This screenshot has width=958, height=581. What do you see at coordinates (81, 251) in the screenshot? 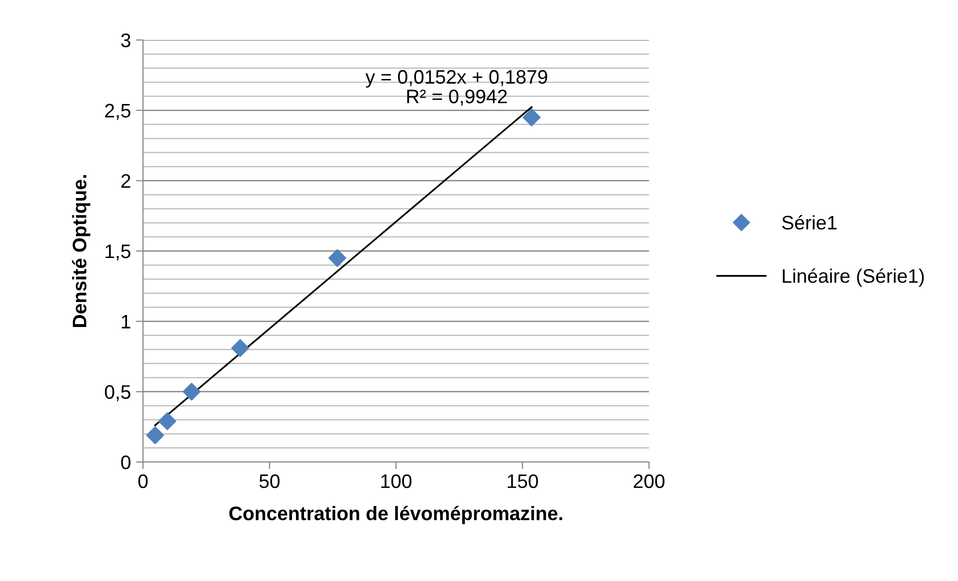
I see `y-axis-title: Densité Optique.` at bounding box center [81, 251].